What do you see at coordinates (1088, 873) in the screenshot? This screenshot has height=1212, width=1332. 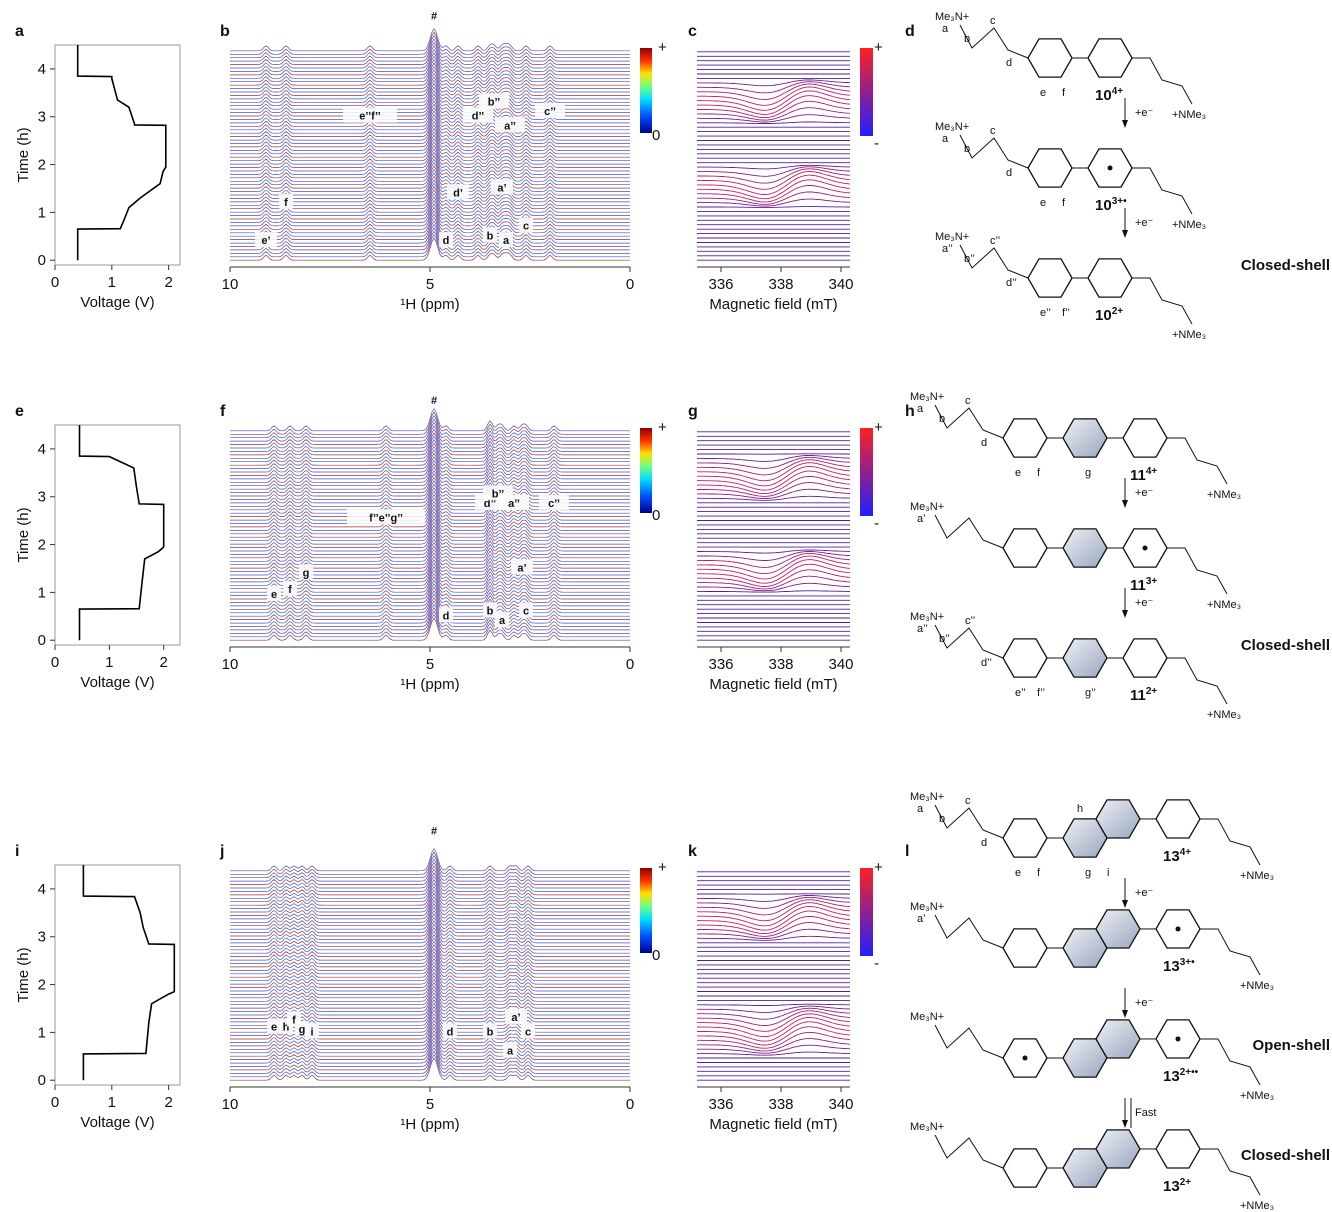 I see `position-label: g` at bounding box center [1088, 873].